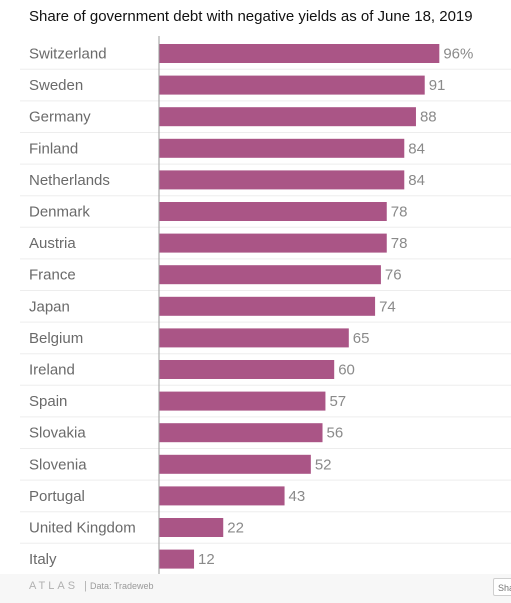 This screenshot has height=603, width=511. Describe the element at coordinates (60, 117) in the screenshot. I see `category-label: Germany` at that location.